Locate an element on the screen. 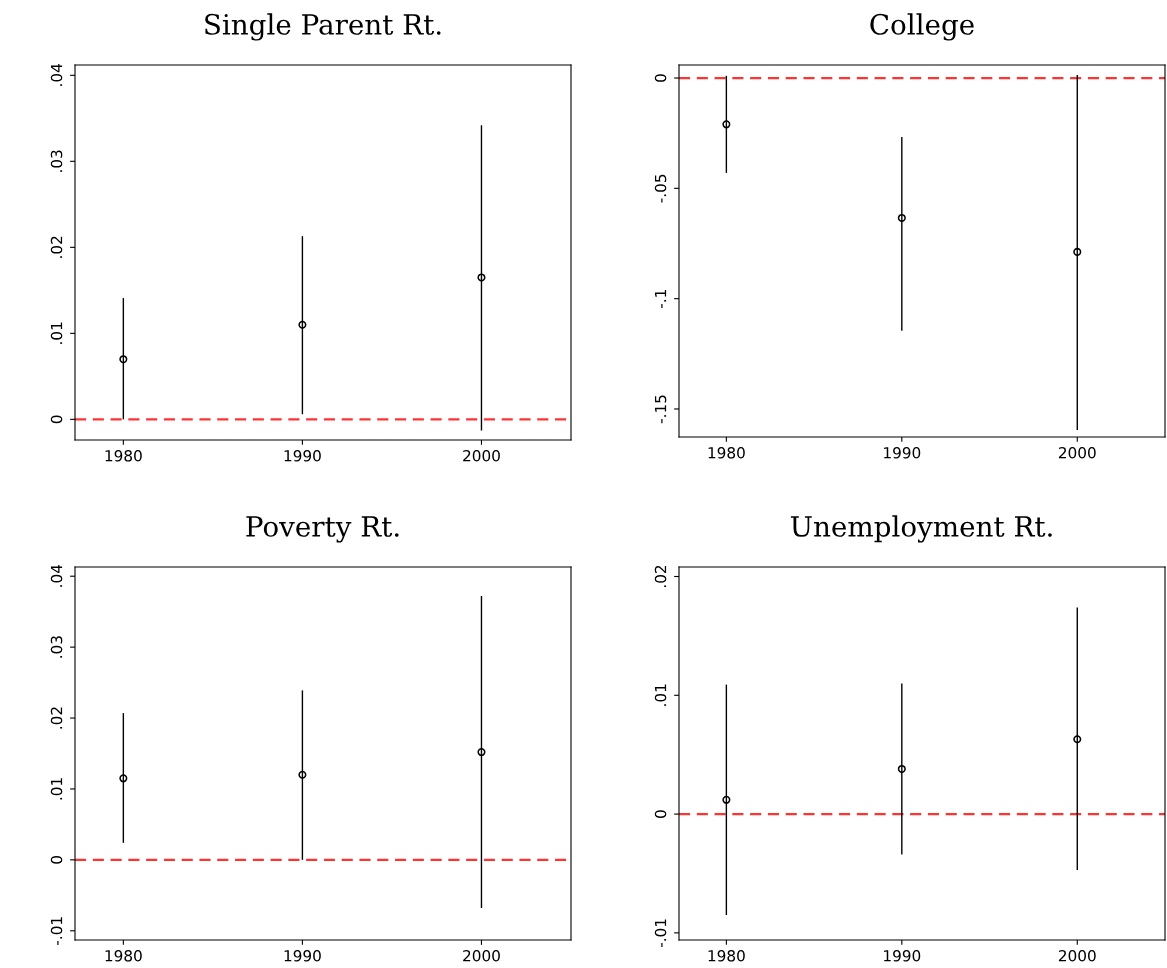 The height and width of the screenshot is (968, 1167). chart-title: Poverty Rt. is located at coordinates (322, 529).